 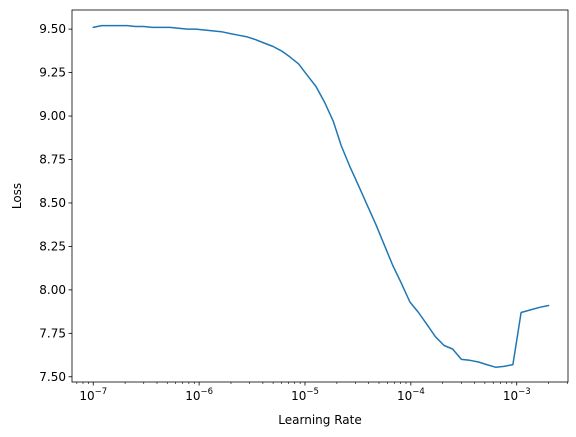 I want to click on x-tick-label: 10⁻⁴, so click(x=411, y=395).